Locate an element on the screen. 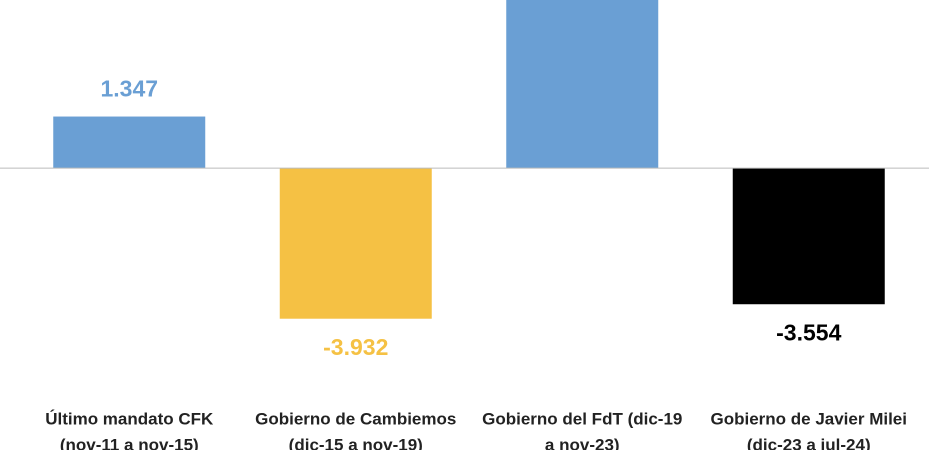 The width and height of the screenshot is (929, 450). x-tick-label: (nov-11 a nov-15) is located at coordinates (129, 442).